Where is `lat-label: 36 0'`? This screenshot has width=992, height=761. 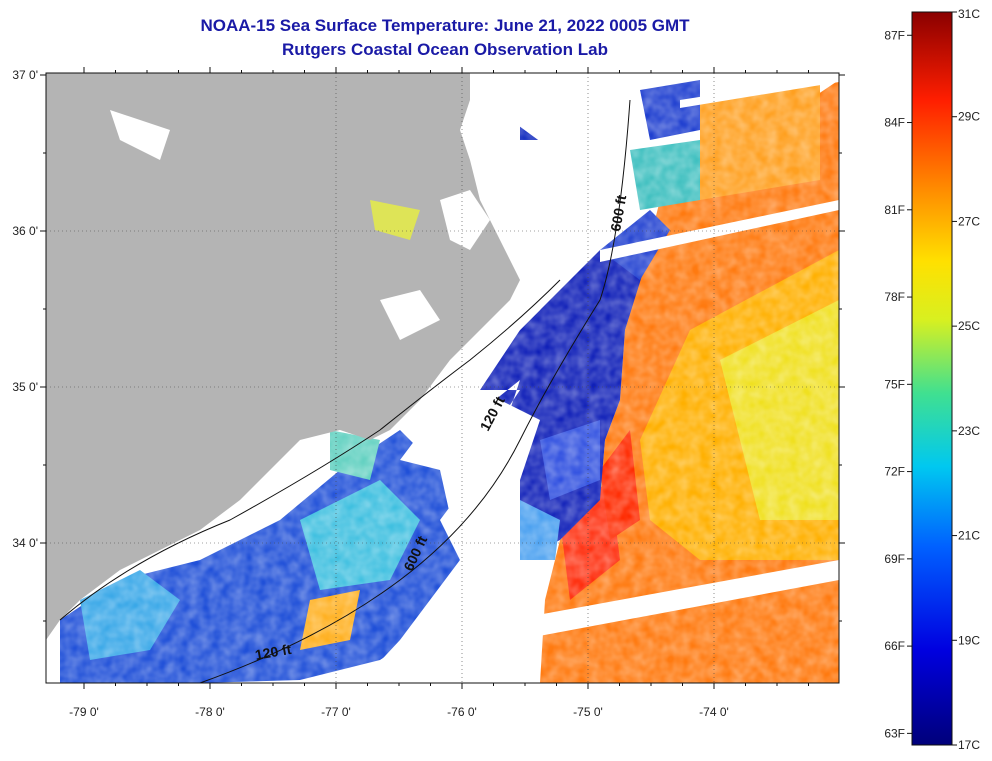 lat-label: 36 0' is located at coordinates (25, 231).